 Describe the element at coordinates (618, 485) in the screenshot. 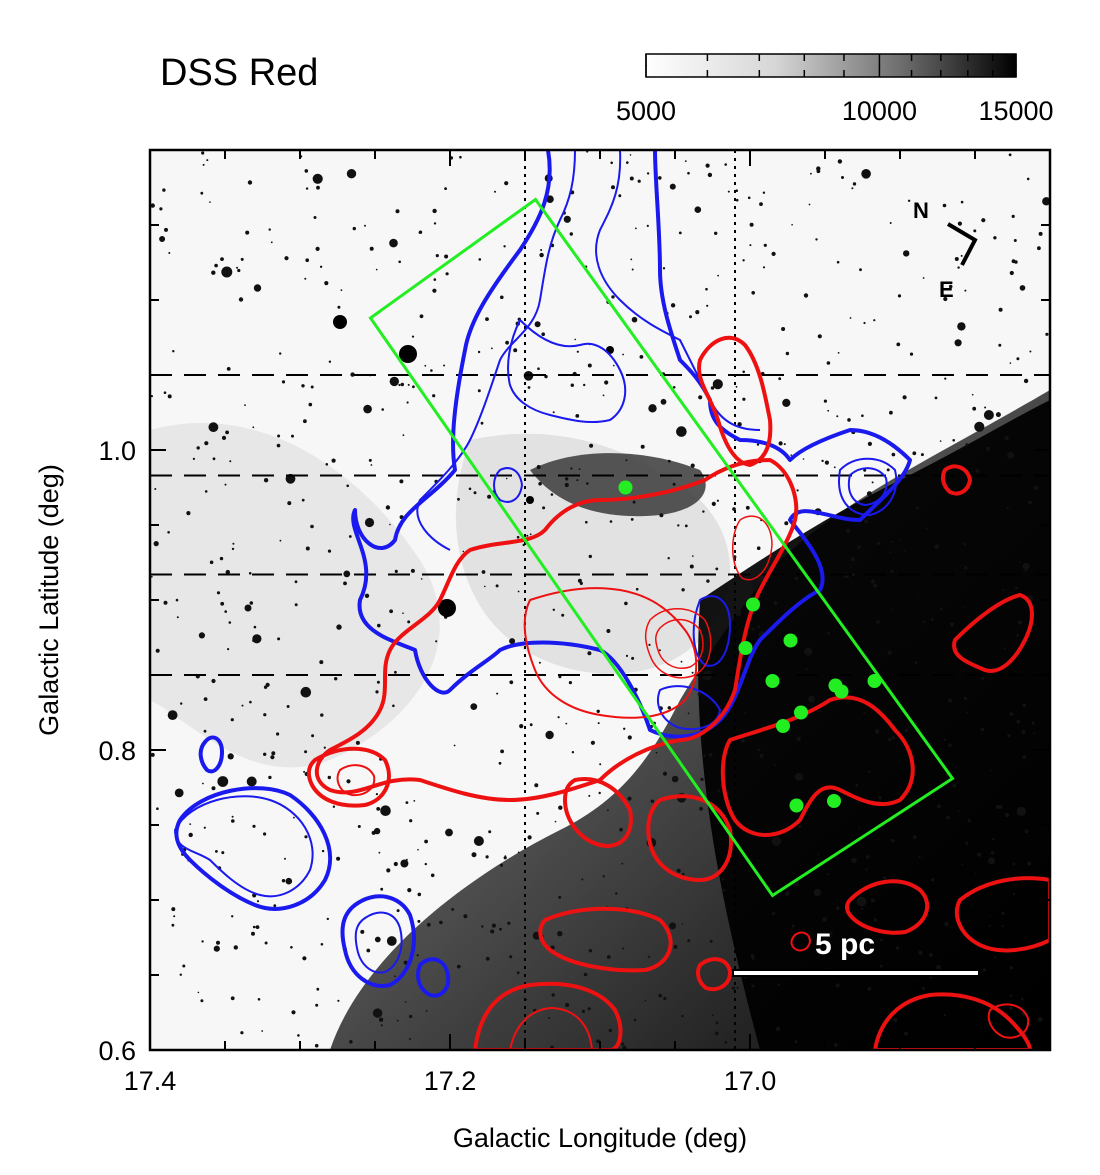

I see `dark-lane` at that location.